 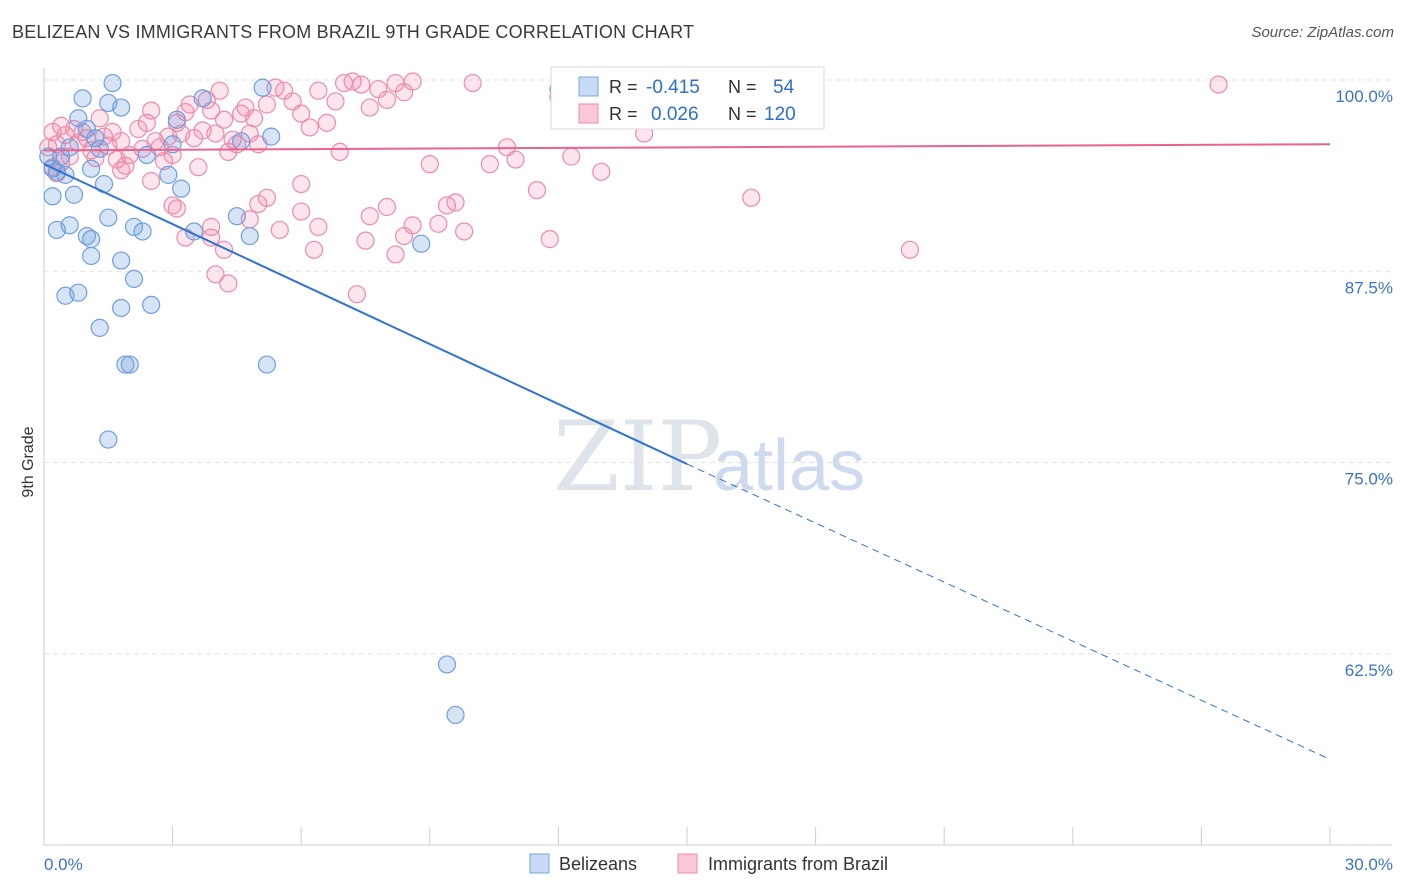 I want to click on bottom-swatch-brazil, so click(x=687, y=863).